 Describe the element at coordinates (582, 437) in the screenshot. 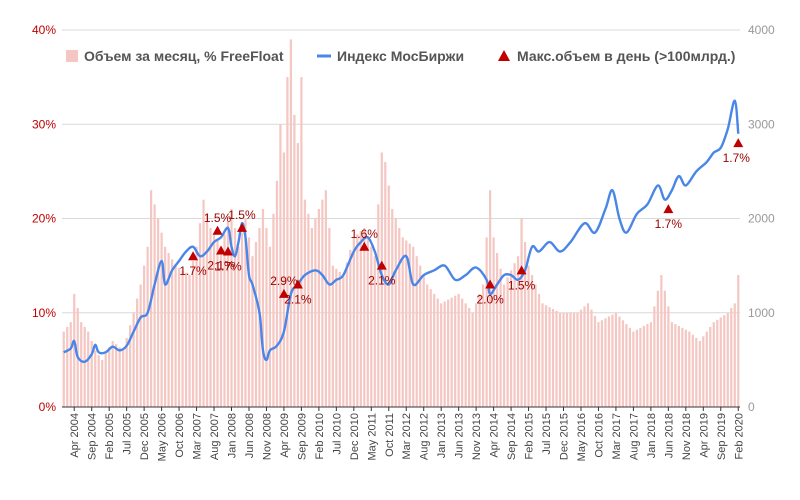

I see `x-tick-label: May 2016` at that location.